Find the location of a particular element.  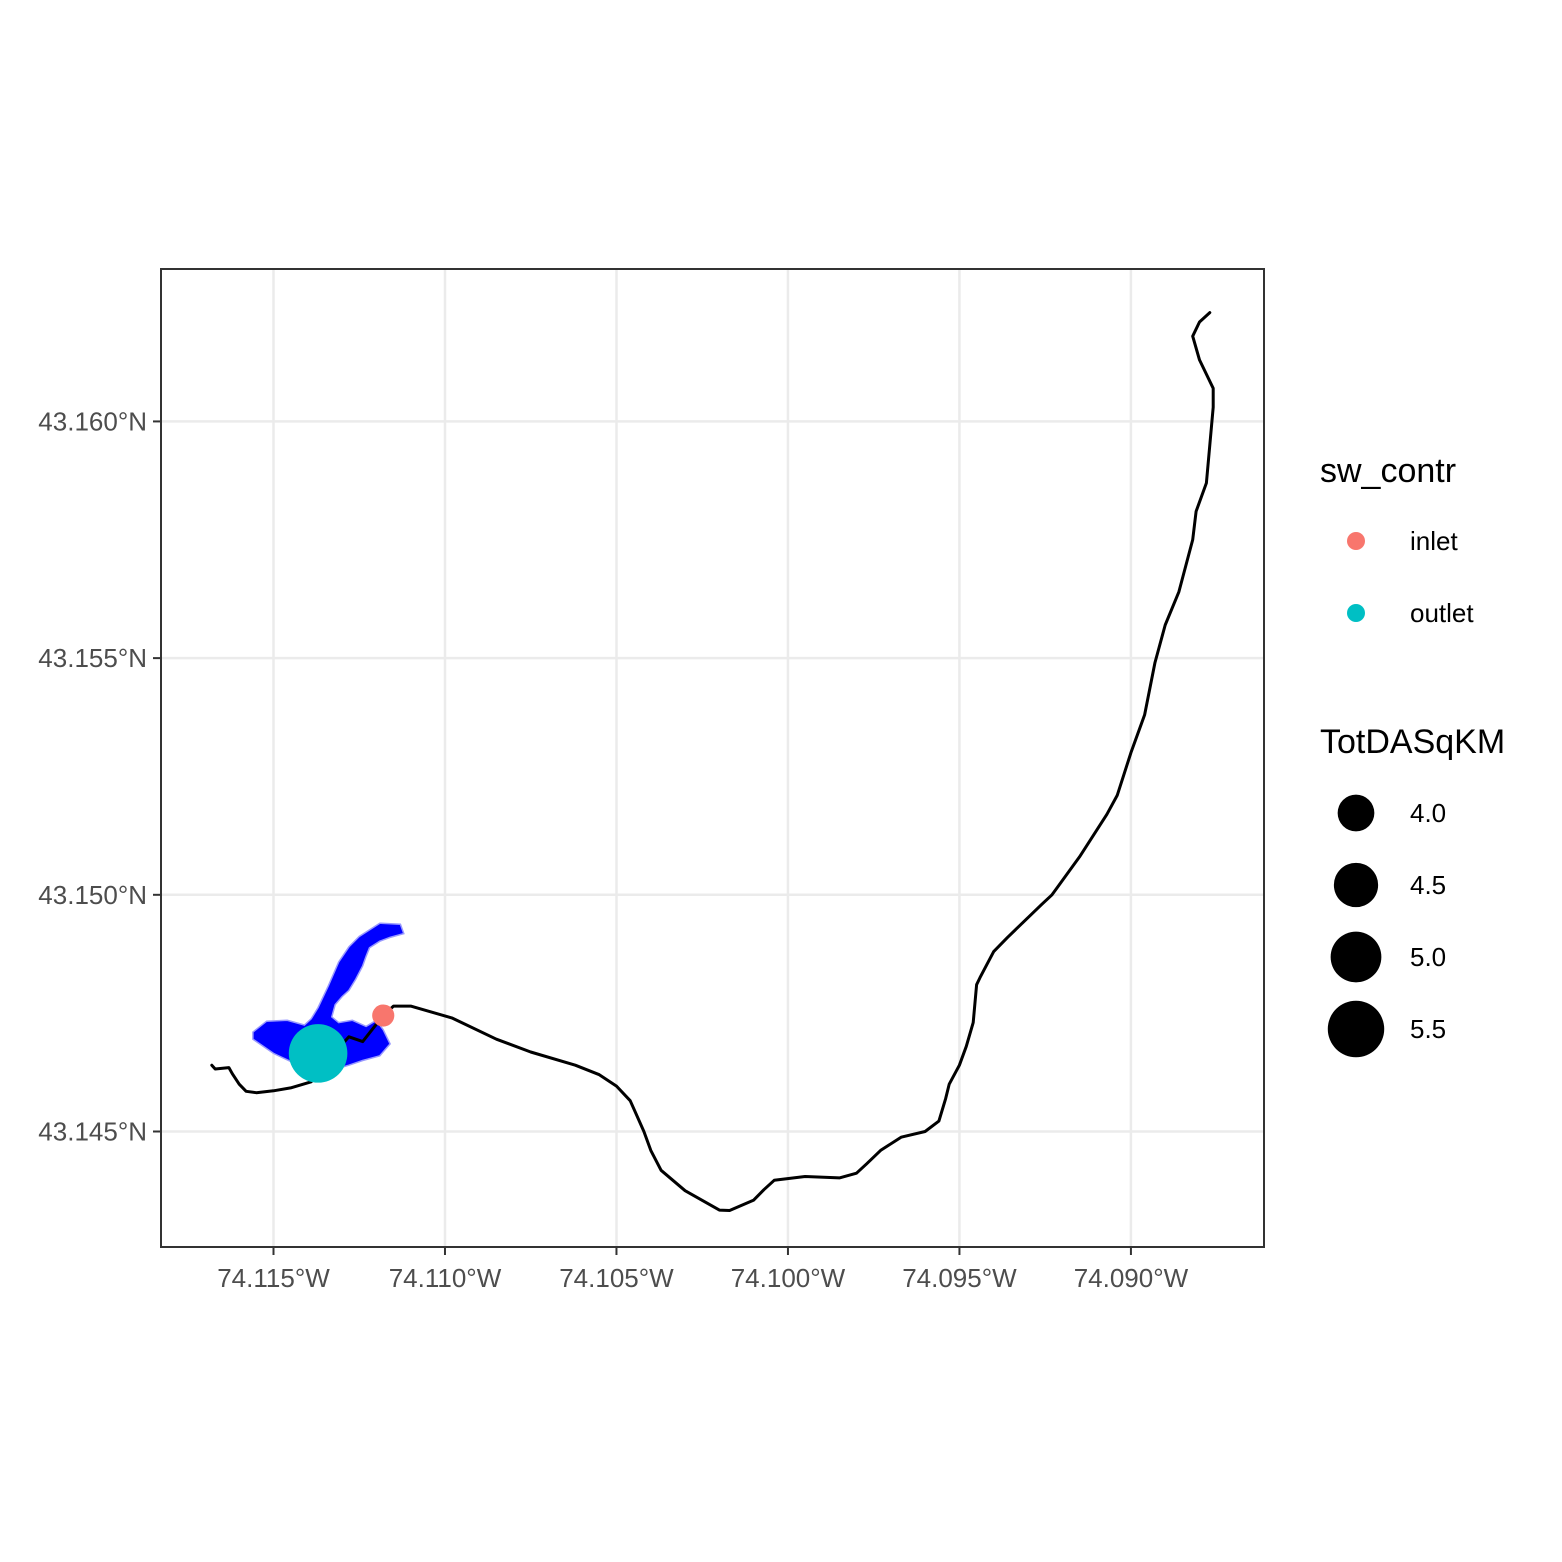

x-tick-label: 74.105°W is located at coordinates (616, 1278).